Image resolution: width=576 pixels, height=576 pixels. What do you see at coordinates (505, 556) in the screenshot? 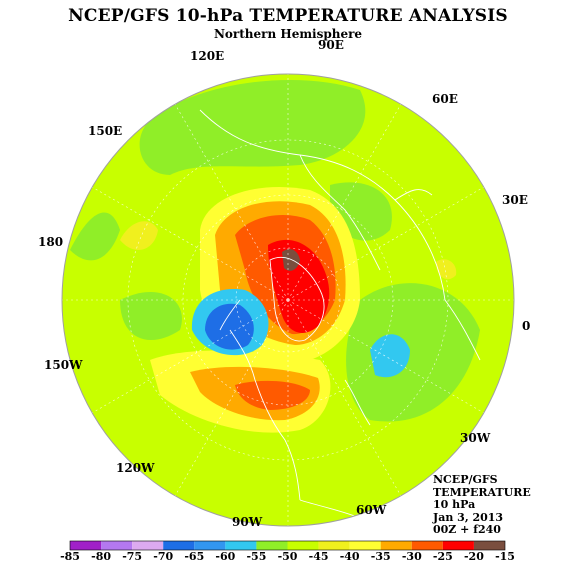
I see `colorbar-label: -15` at bounding box center [505, 556].